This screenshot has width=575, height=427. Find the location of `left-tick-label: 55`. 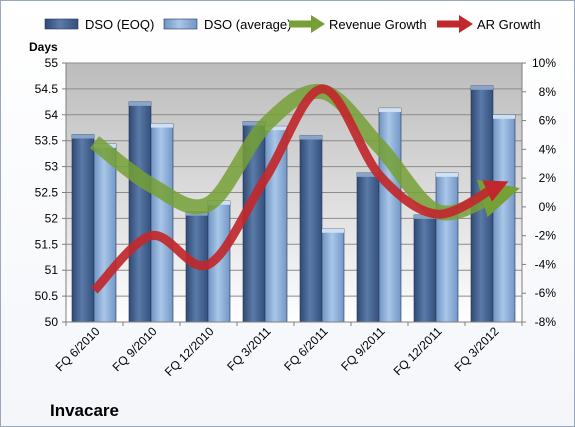

left-tick-label: 55 is located at coordinates (52, 63).